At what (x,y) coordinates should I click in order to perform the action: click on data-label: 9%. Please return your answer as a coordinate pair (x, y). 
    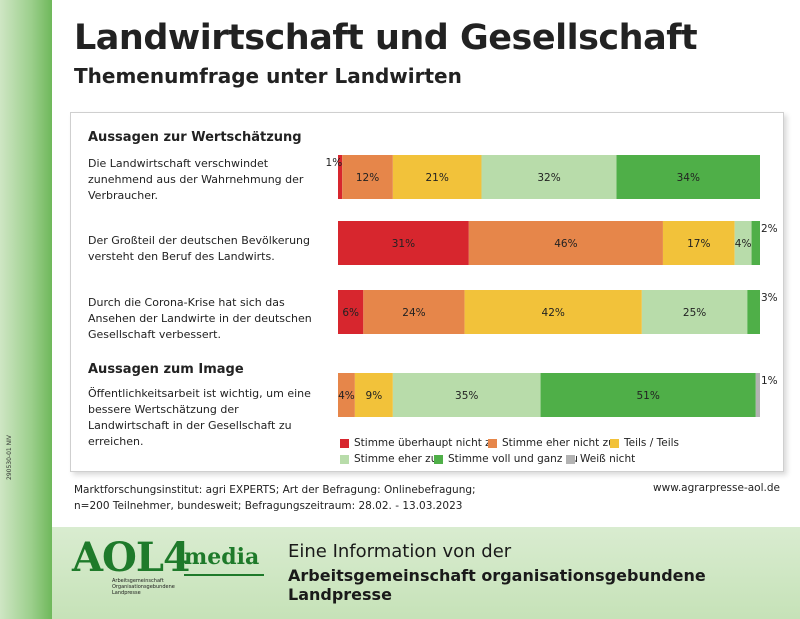
    Looking at the image, I should click on (374, 396).